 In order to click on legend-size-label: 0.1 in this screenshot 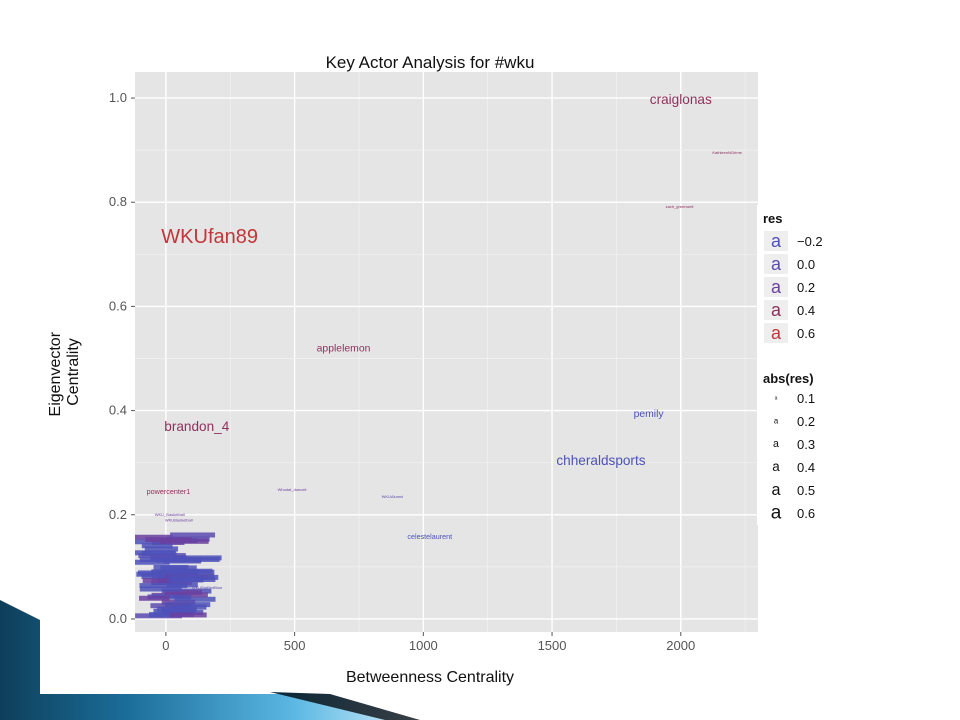, I will do `click(806, 398)`.